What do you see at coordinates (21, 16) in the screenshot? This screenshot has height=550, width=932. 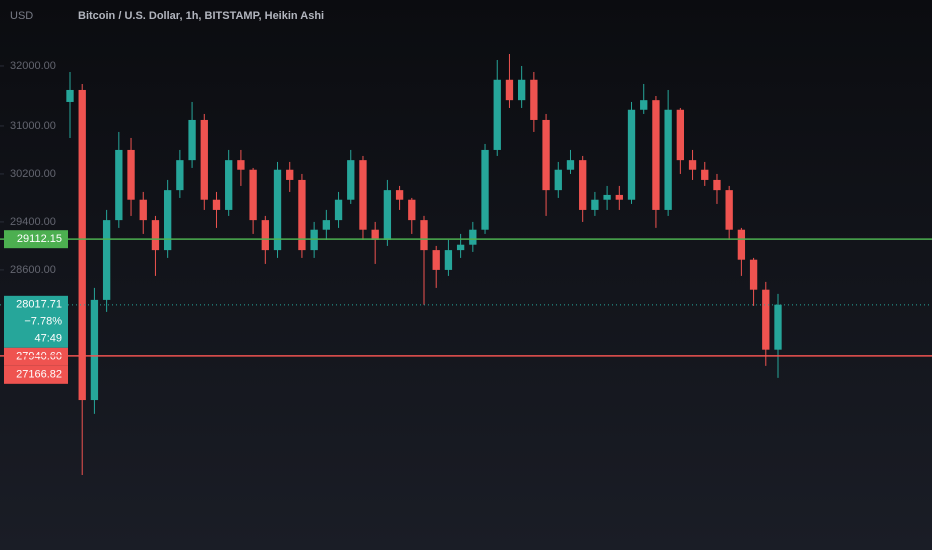 I see `currency-label: USD` at bounding box center [21, 16].